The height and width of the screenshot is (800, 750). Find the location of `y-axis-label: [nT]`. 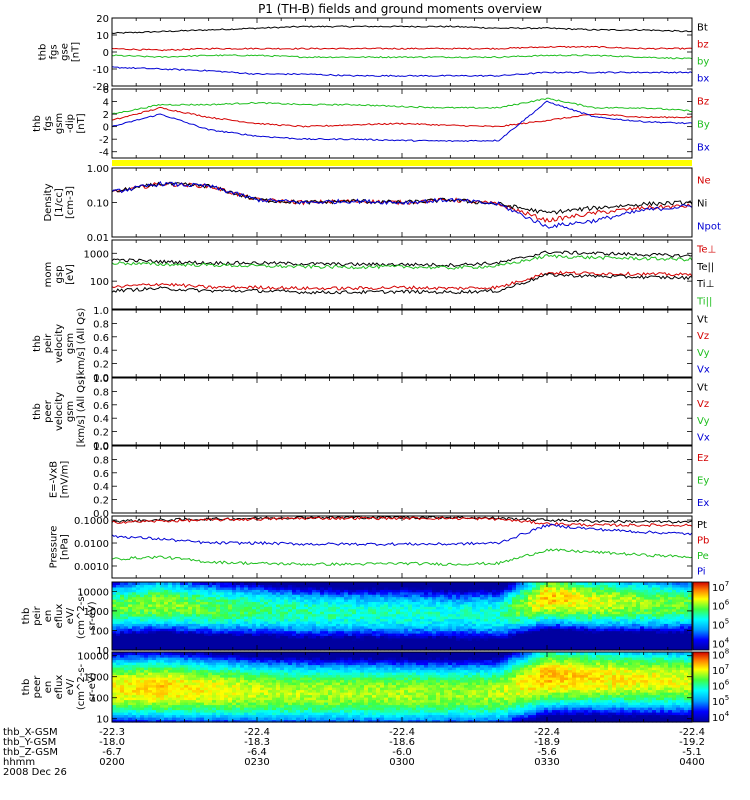

y-axis-label: [nT] is located at coordinates (81, 123).